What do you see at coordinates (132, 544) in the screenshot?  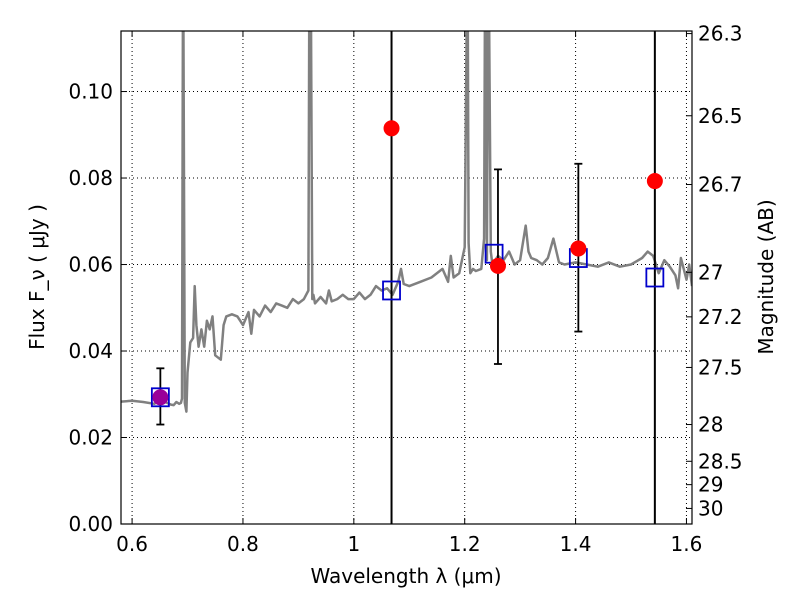 I see `x-tick-label: 0.6` at bounding box center [132, 544].